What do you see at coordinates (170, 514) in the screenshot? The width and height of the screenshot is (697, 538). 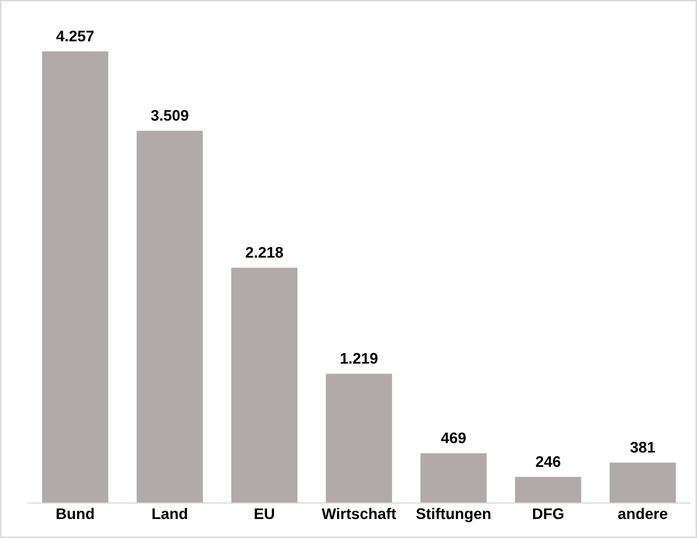 I see `x-tick-label: Land` at bounding box center [170, 514].